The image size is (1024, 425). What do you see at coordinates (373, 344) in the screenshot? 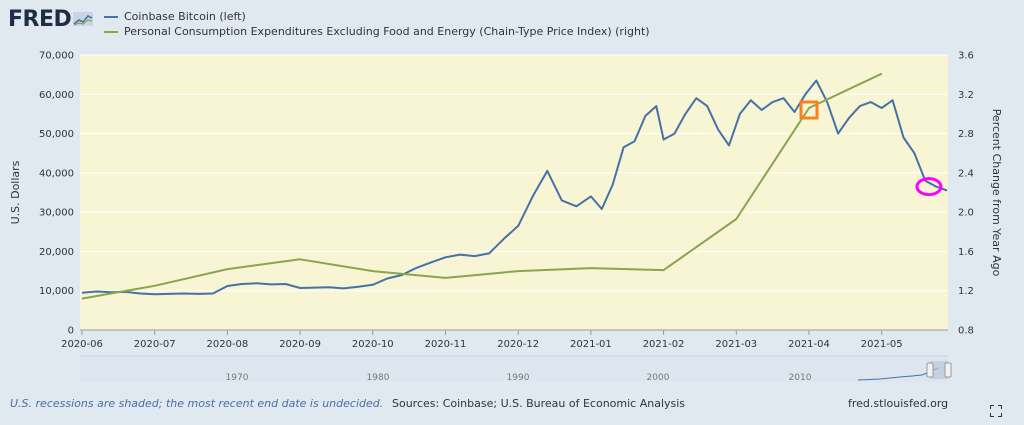
I see `x-tick-label: 2020-10` at bounding box center [373, 344].